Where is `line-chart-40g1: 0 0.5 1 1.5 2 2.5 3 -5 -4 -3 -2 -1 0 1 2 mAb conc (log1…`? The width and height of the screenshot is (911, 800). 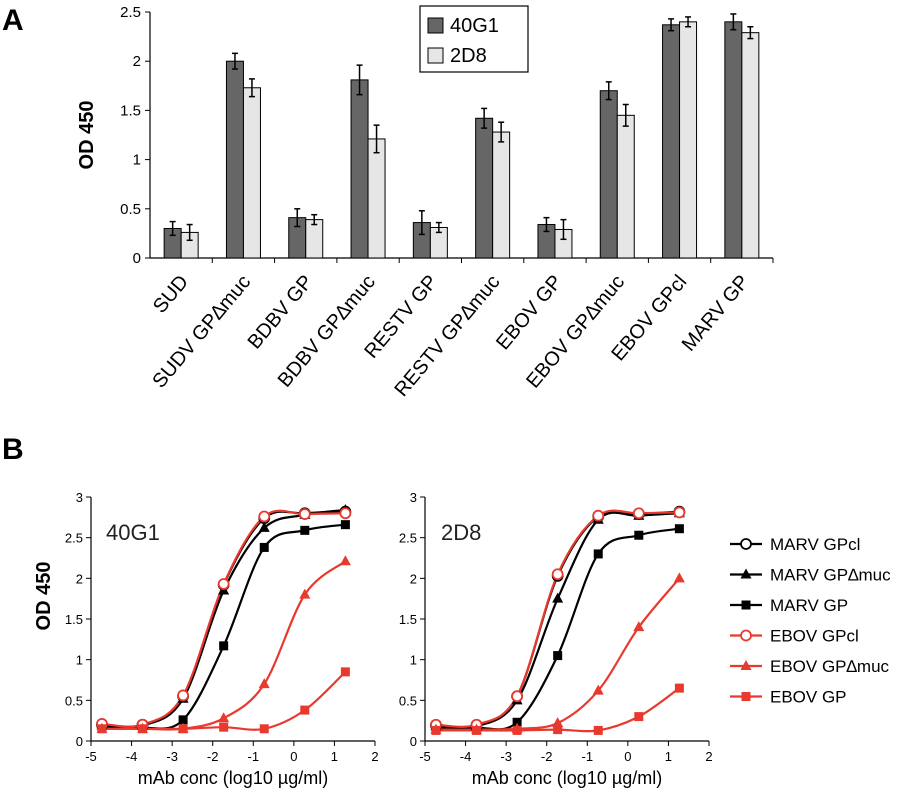 line-chart-40g1: 0 0.5 1 1.5 2 2.5 3 -5 -4 -3 -2 -1 0 1 2 mAb conc (log1… is located at coordinates (206, 639).